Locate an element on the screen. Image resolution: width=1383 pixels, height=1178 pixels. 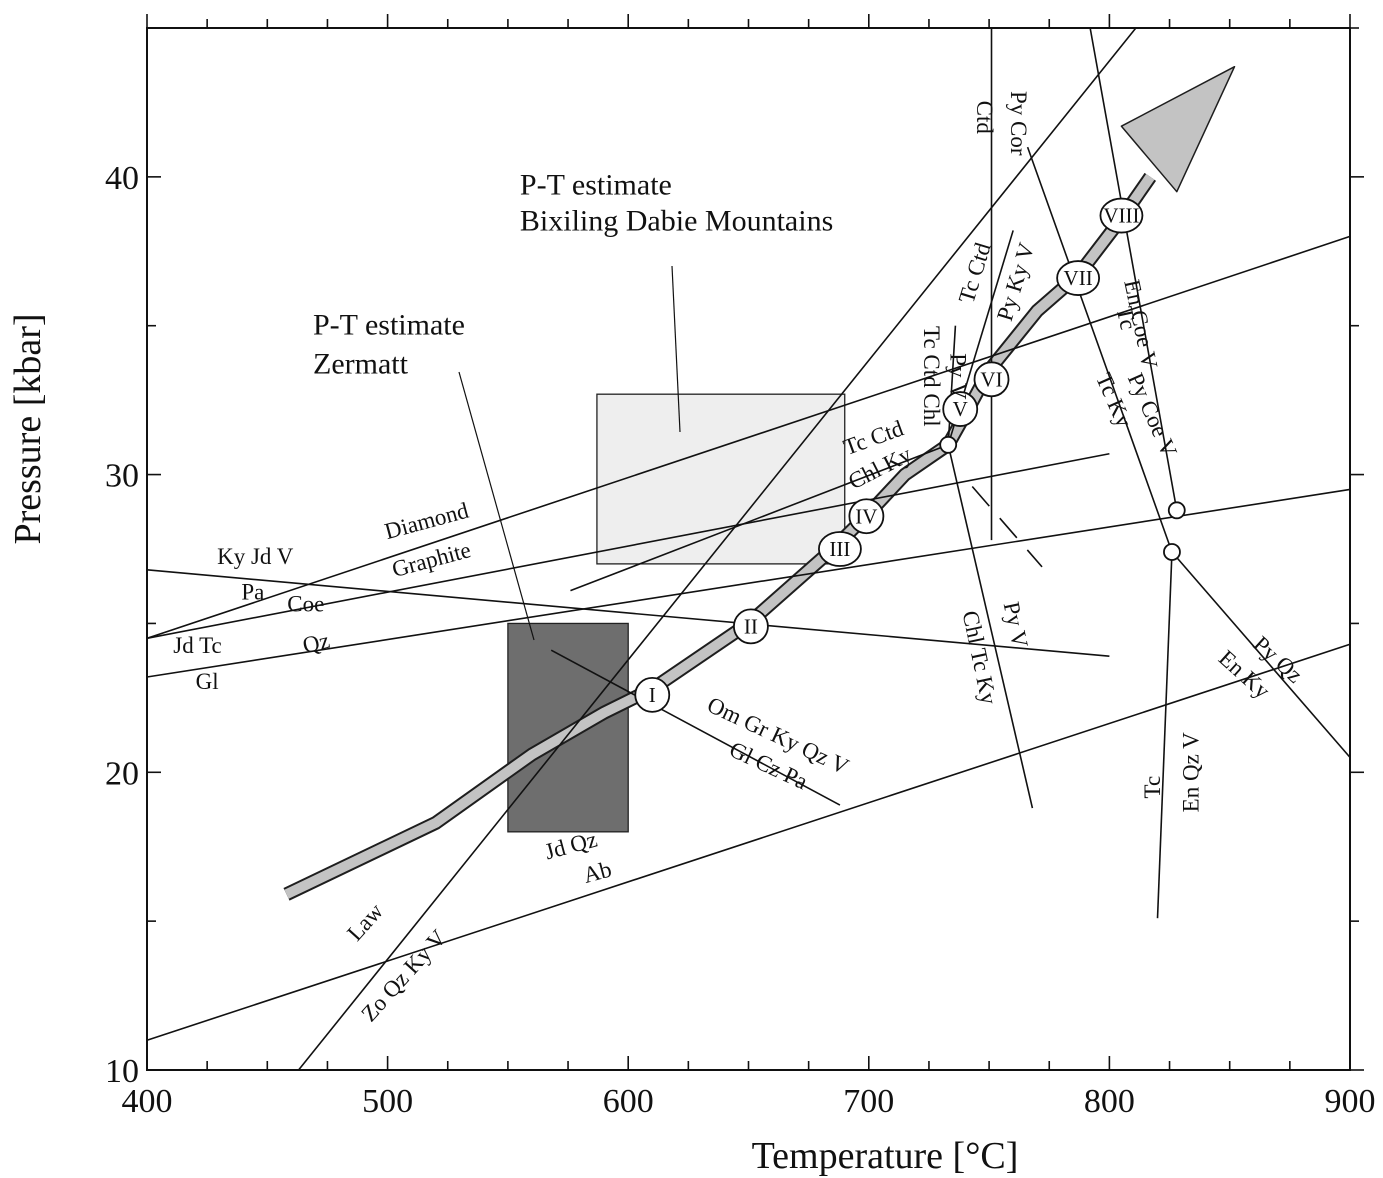
reaction-label: Ky Jd V is located at coordinates (255, 556).